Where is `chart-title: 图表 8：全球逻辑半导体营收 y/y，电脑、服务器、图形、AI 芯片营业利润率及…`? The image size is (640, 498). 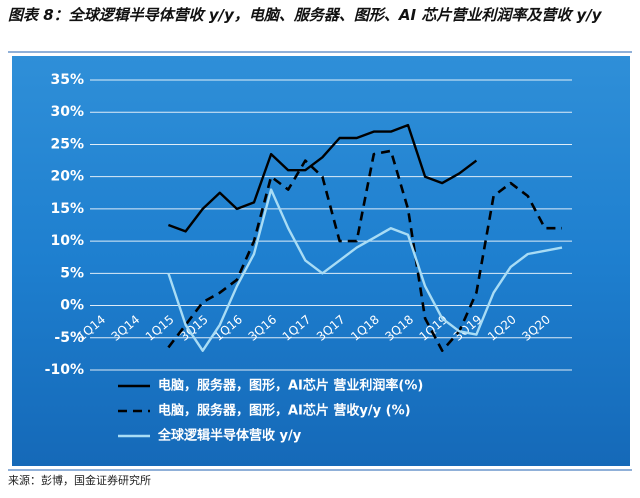
chart-title: 图表 8：全球逻辑半导体营收 y/y，电脑、服务器、图形、AI 芯片营业利润率及… is located at coordinates (305, 15).